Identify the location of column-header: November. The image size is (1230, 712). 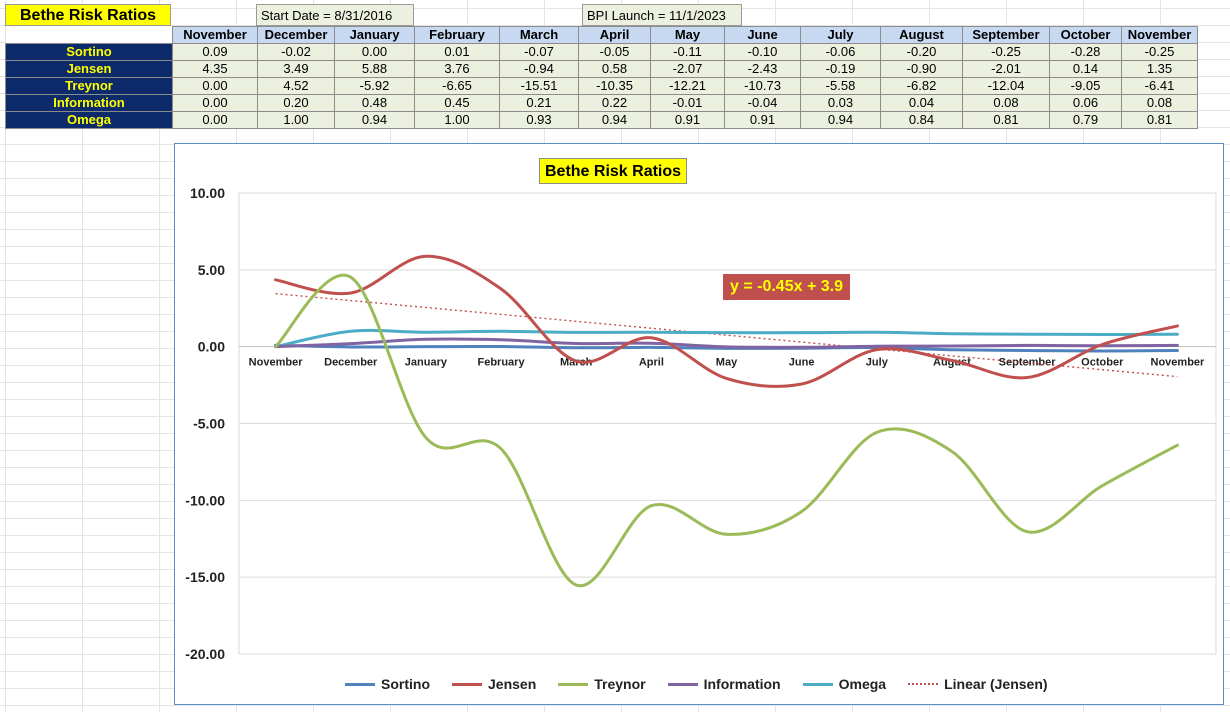
(1159, 35).